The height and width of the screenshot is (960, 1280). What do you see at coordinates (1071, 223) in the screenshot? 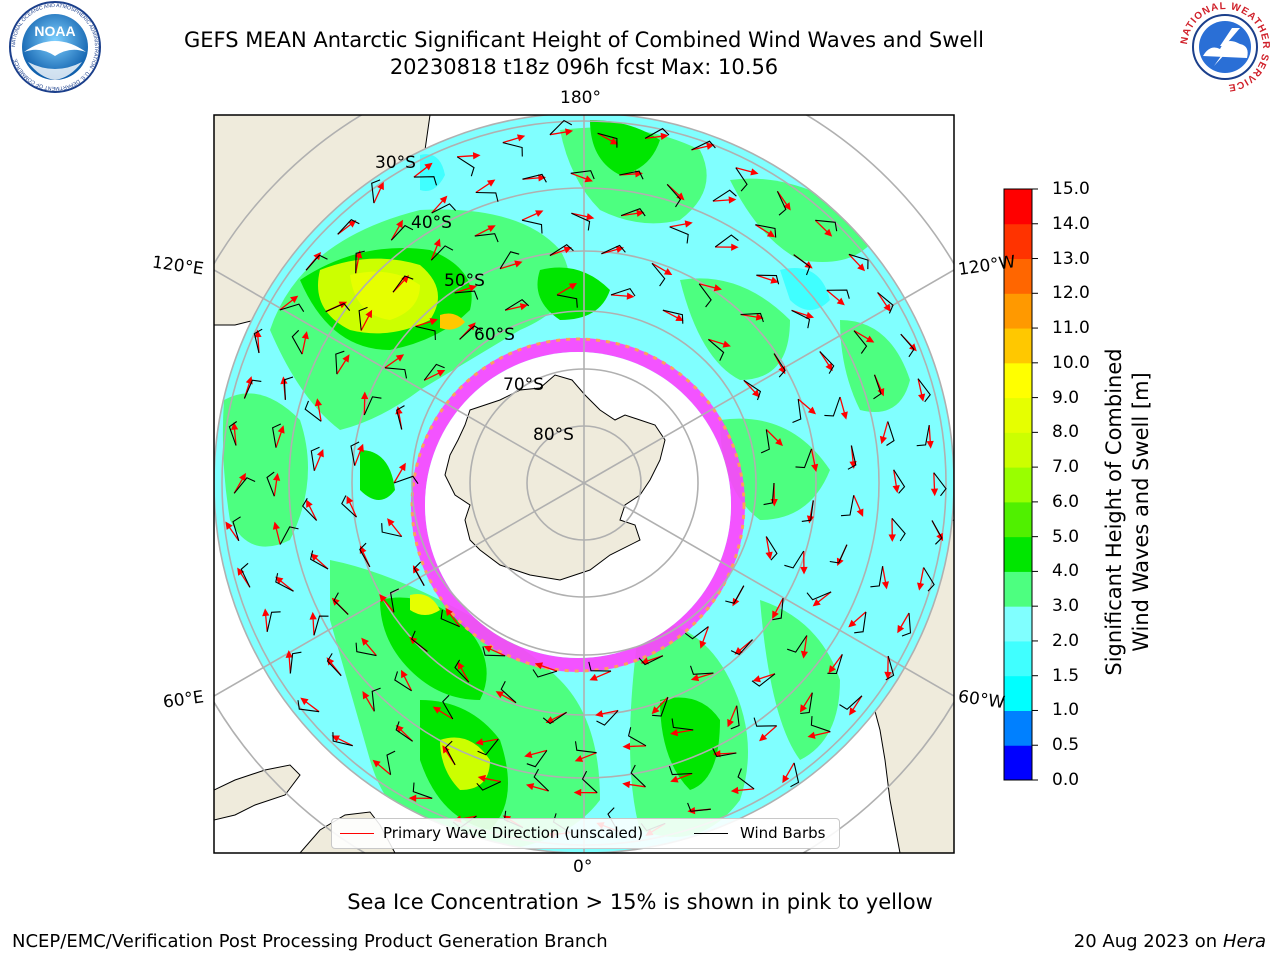
I see `colorbar-tick-label: 14.0` at bounding box center [1071, 223].